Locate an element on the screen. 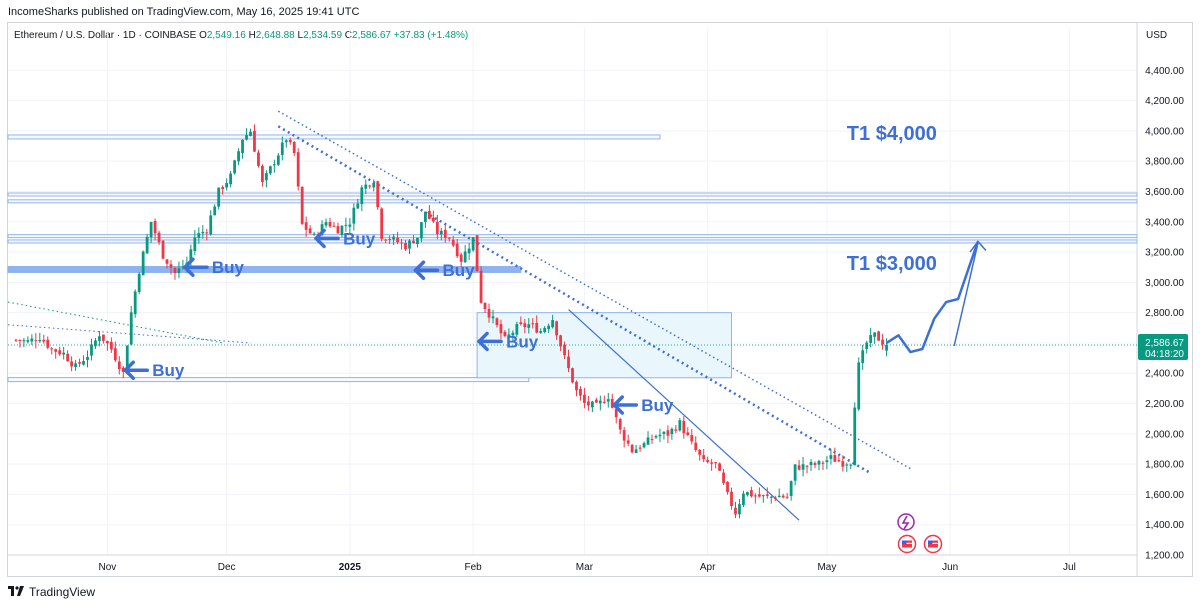  x-tick-label: Feb is located at coordinates (473, 567).